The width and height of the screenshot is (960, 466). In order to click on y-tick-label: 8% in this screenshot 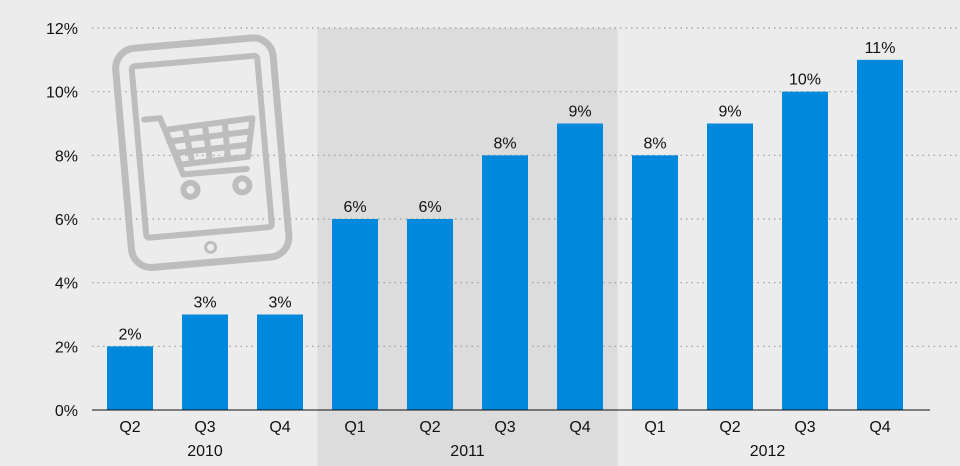, I will do `click(66, 156)`.